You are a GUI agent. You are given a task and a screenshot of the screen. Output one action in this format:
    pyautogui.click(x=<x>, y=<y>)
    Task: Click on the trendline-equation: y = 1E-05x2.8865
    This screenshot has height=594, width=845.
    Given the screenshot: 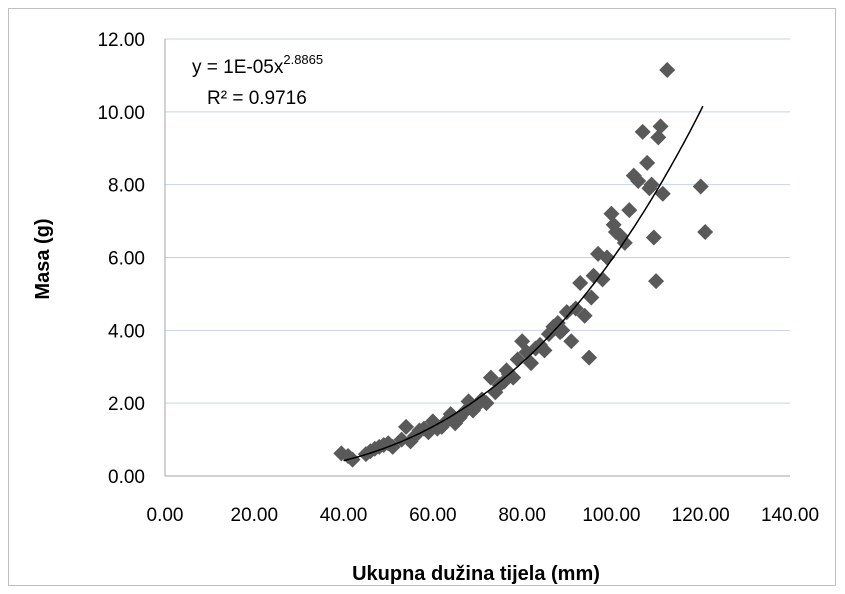 What is the action you would take?
    pyautogui.click(x=257, y=65)
    